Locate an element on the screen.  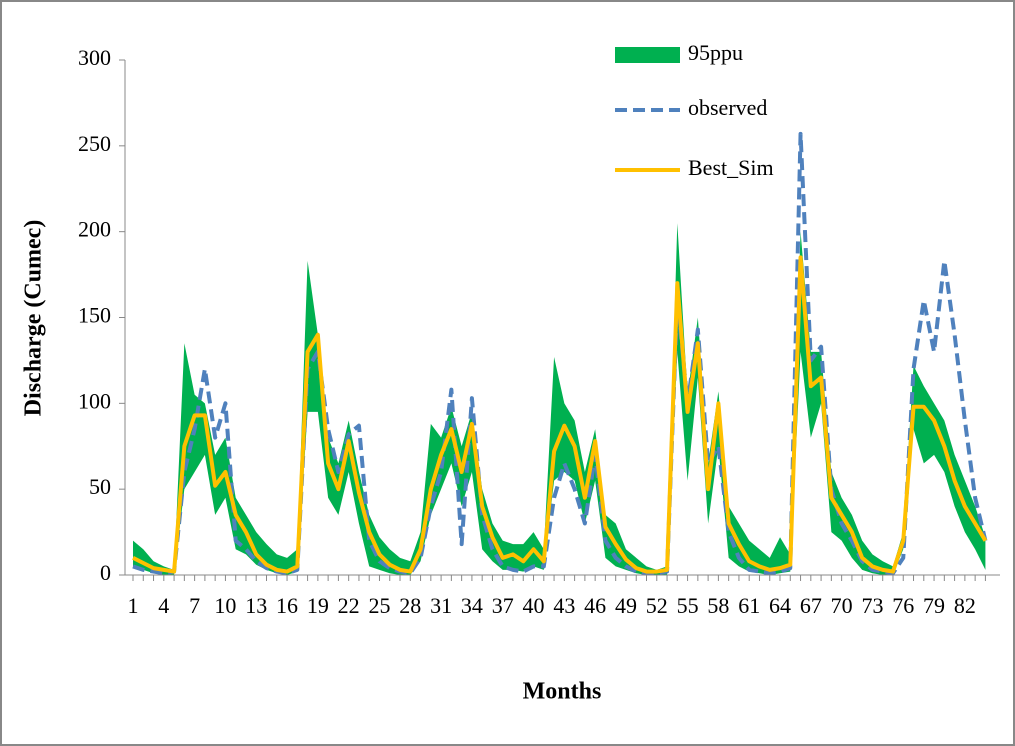
x-tick-label: 37 is located at coordinates (503, 605).